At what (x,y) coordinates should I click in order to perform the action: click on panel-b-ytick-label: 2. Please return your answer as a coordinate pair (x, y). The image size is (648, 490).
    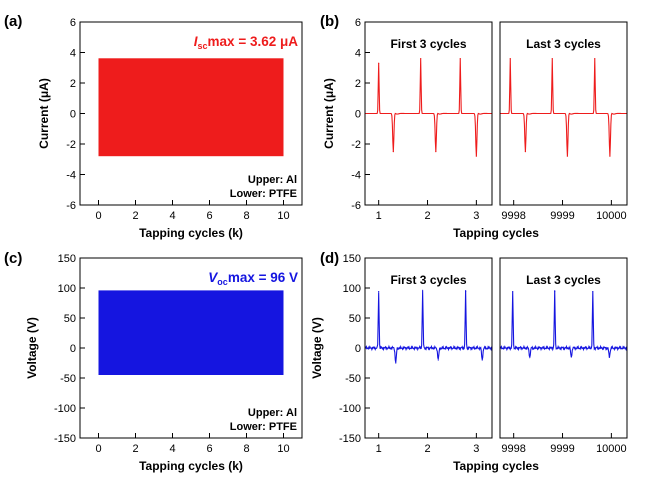
    Looking at the image, I should click on (358, 84).